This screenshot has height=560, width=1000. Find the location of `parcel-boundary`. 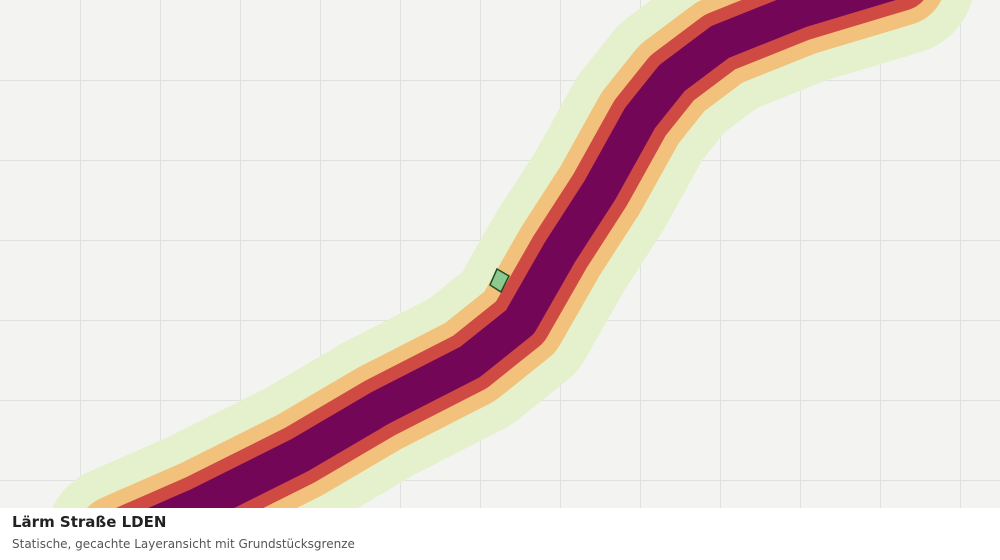

parcel-boundary is located at coordinates (499, 280).